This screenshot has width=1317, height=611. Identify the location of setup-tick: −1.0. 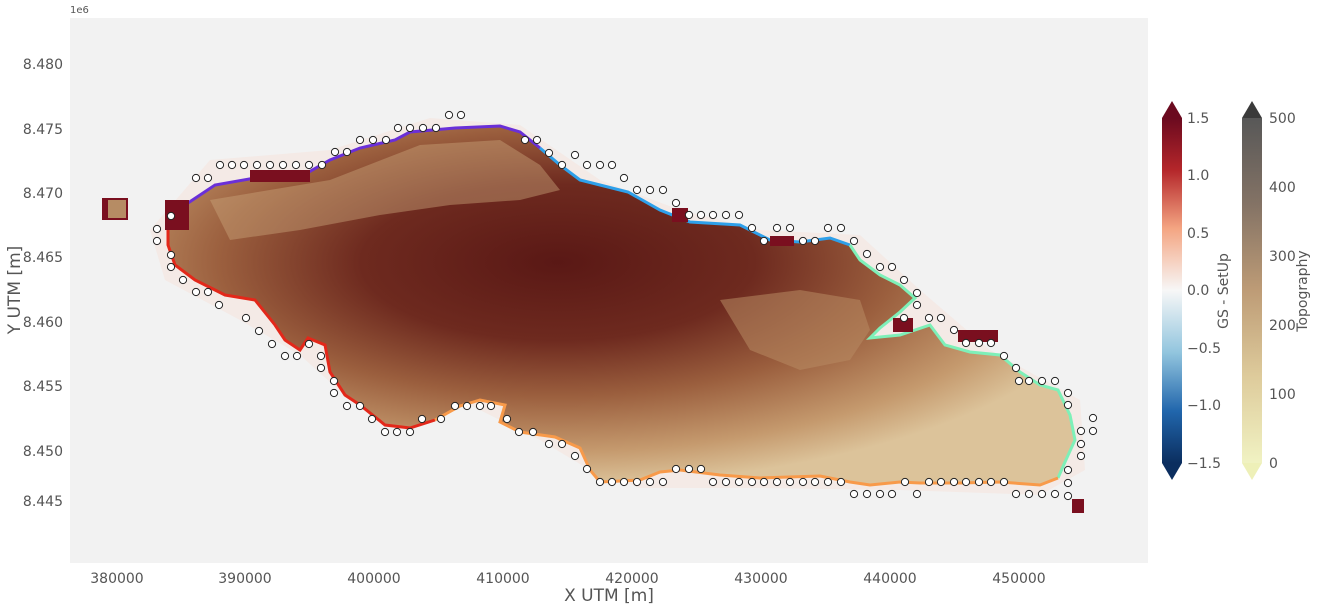
(1204, 406).